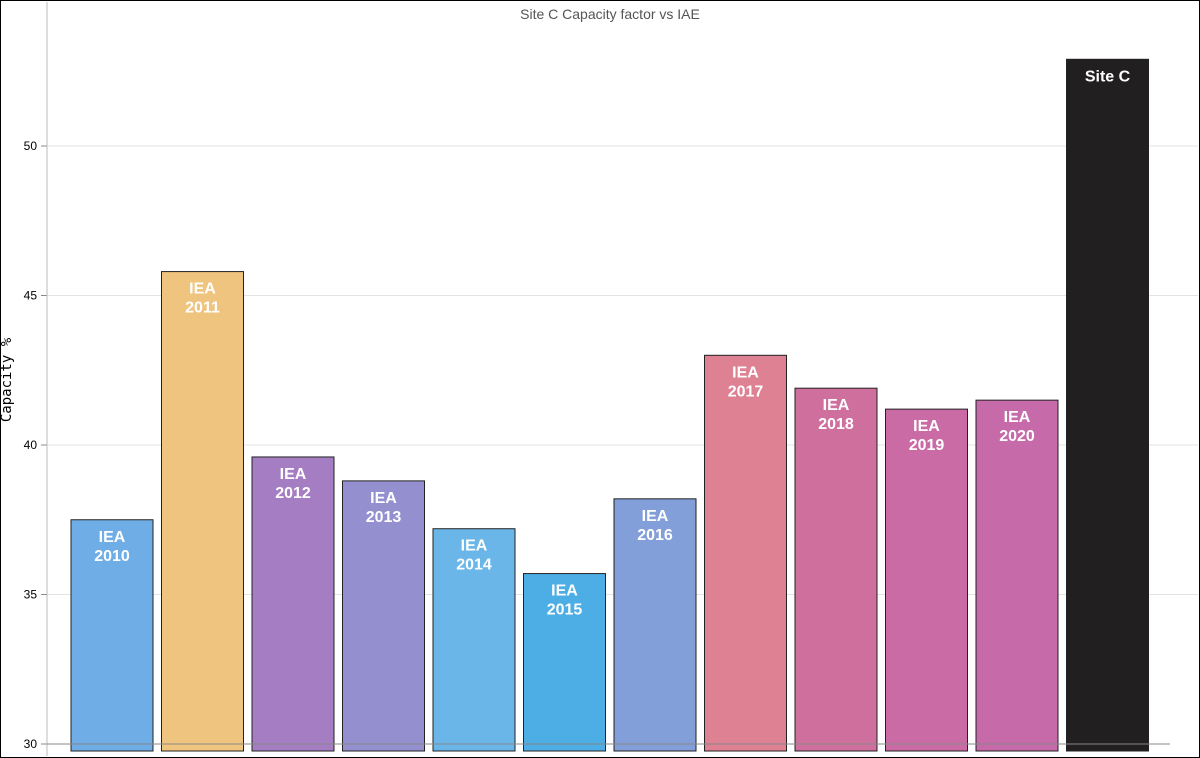  I want to click on bar-label: 2017, so click(746, 391).